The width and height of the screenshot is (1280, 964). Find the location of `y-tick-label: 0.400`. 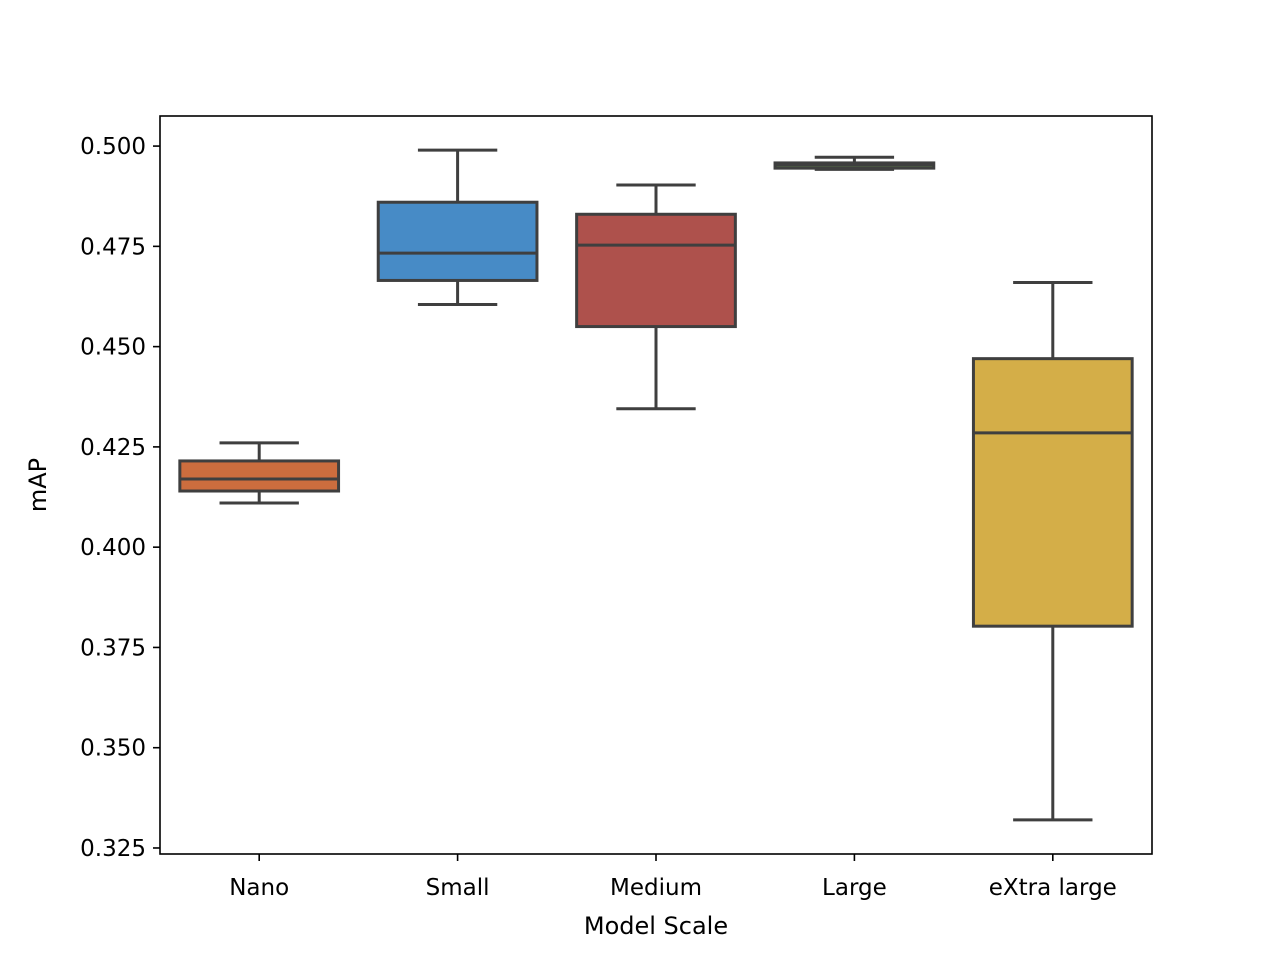

y-tick-label: 0.400 is located at coordinates (113, 548).